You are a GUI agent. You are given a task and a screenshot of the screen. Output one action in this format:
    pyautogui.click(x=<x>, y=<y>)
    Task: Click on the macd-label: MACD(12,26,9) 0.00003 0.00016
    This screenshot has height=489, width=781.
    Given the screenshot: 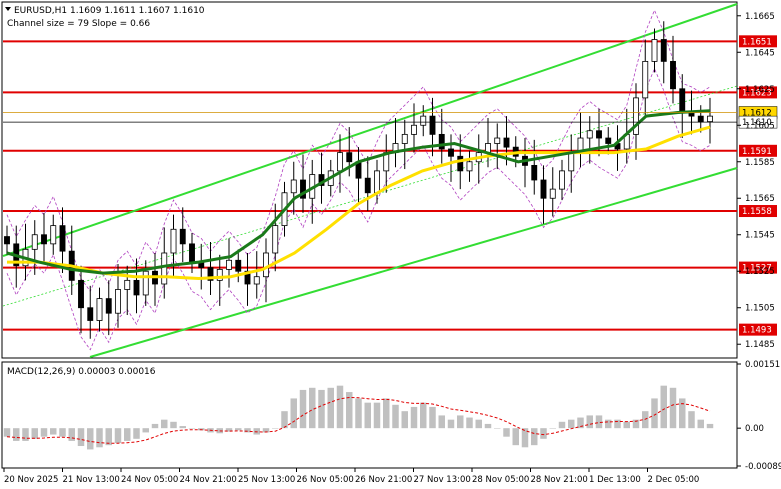 What is the action you would take?
    pyautogui.click(x=81, y=372)
    